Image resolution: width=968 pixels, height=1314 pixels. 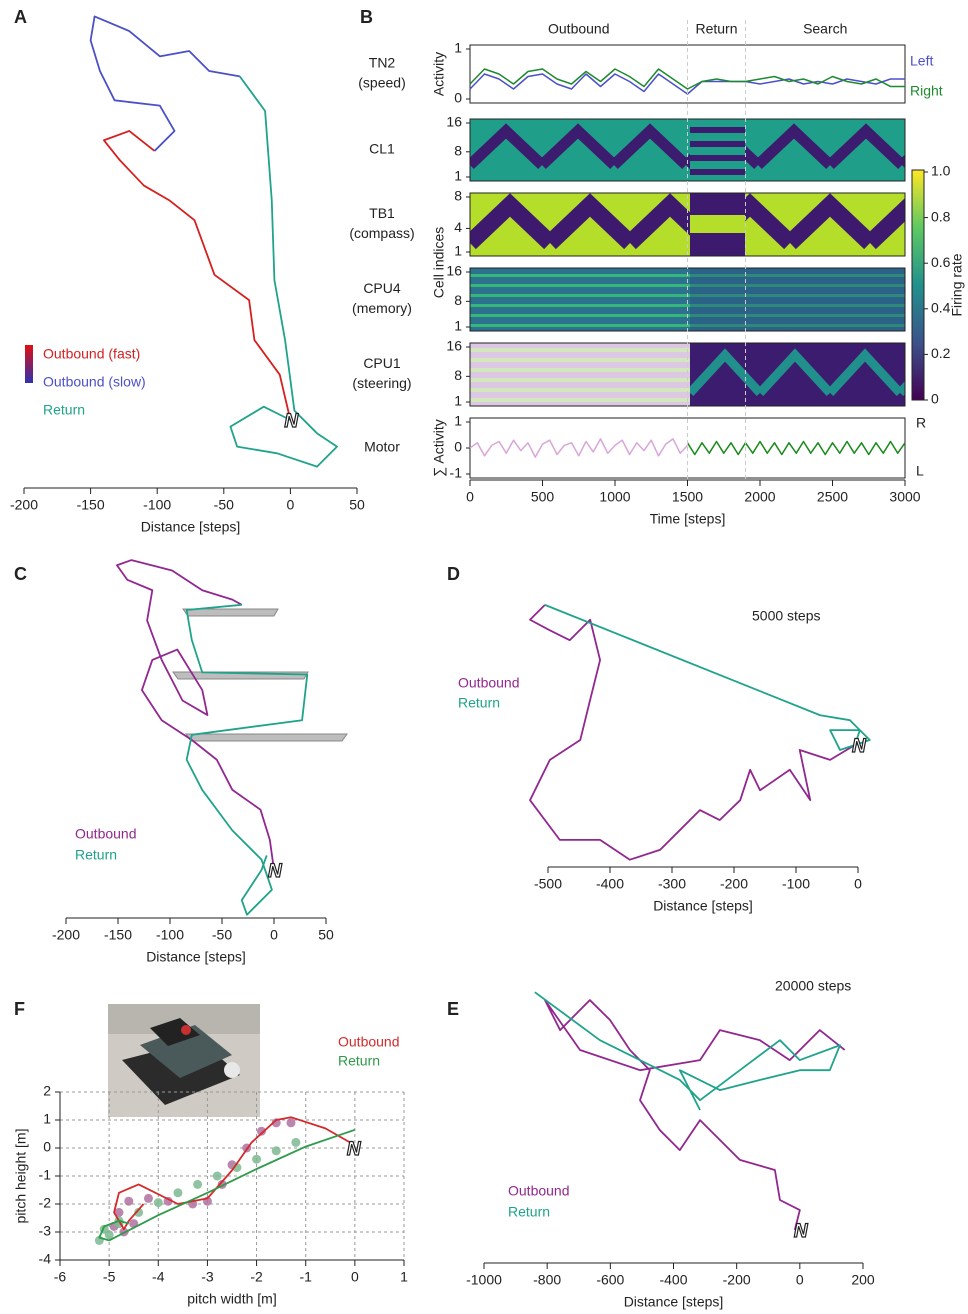 What do you see at coordinates (109, 1277) in the screenshot?
I see `x-tick-label: -5` at bounding box center [109, 1277].